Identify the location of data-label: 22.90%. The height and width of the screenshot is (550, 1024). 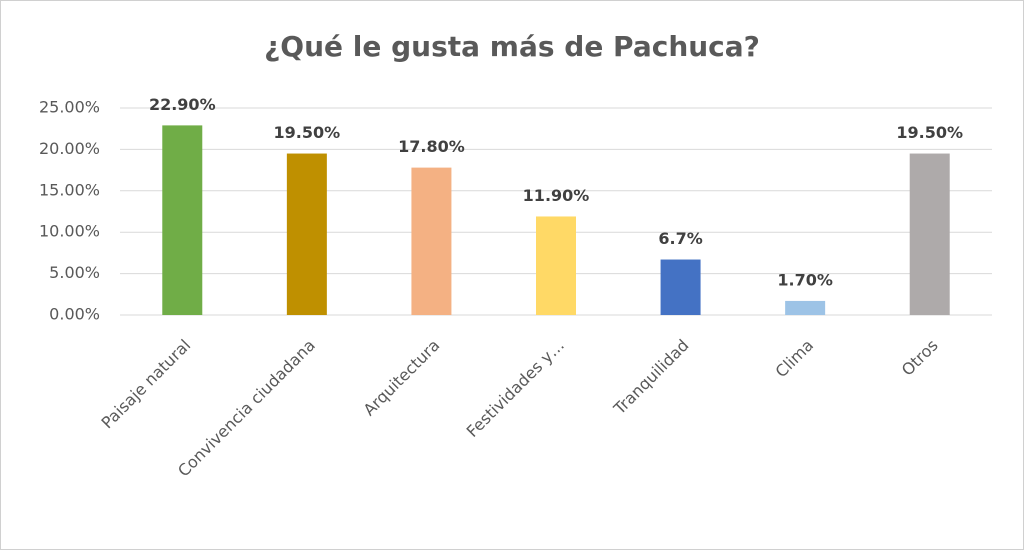
(182, 104).